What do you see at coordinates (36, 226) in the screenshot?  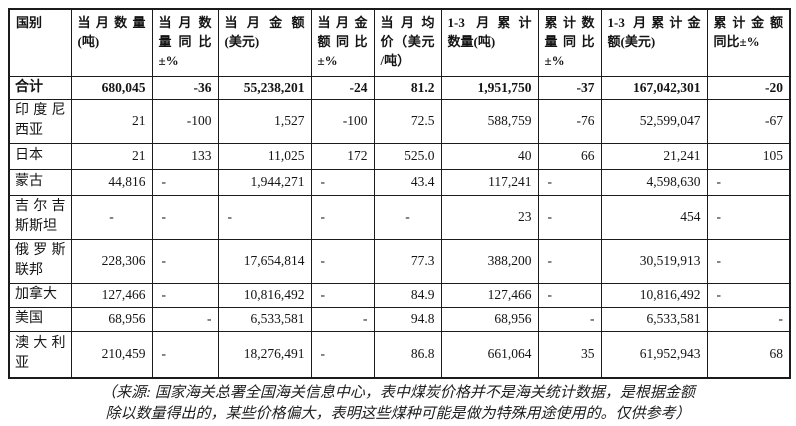 I see `country-name-line: 斯斯坦` at bounding box center [36, 226].